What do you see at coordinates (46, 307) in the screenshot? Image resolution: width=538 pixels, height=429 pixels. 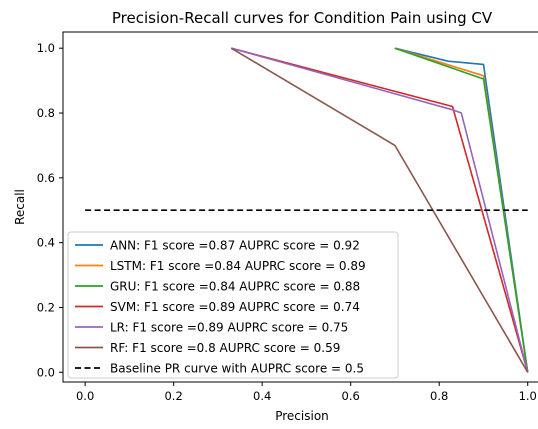 I see `y-tick-label: 0.2` at bounding box center [46, 307].